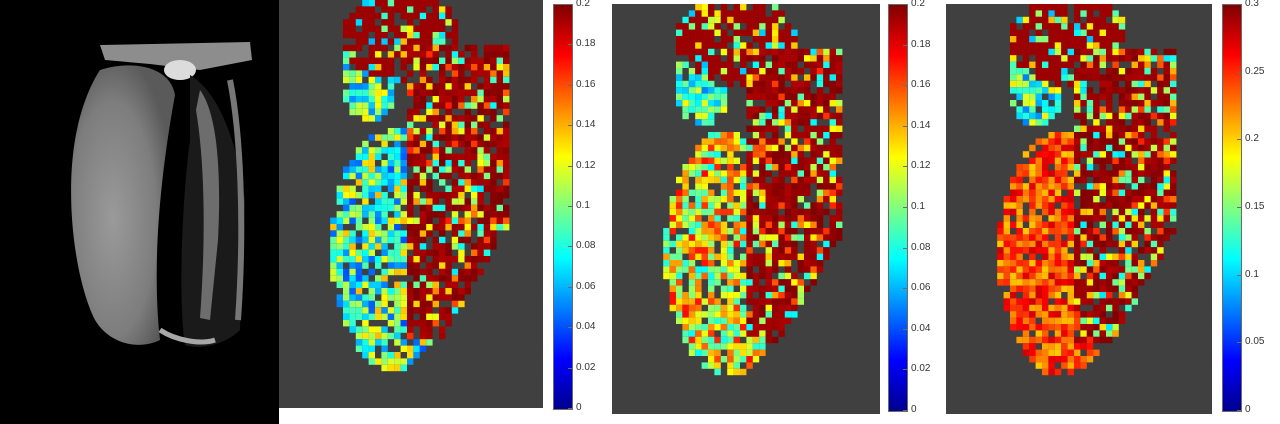 The image size is (1280, 424). I want to click on colorbar-tickmark, so click(1239, 140).